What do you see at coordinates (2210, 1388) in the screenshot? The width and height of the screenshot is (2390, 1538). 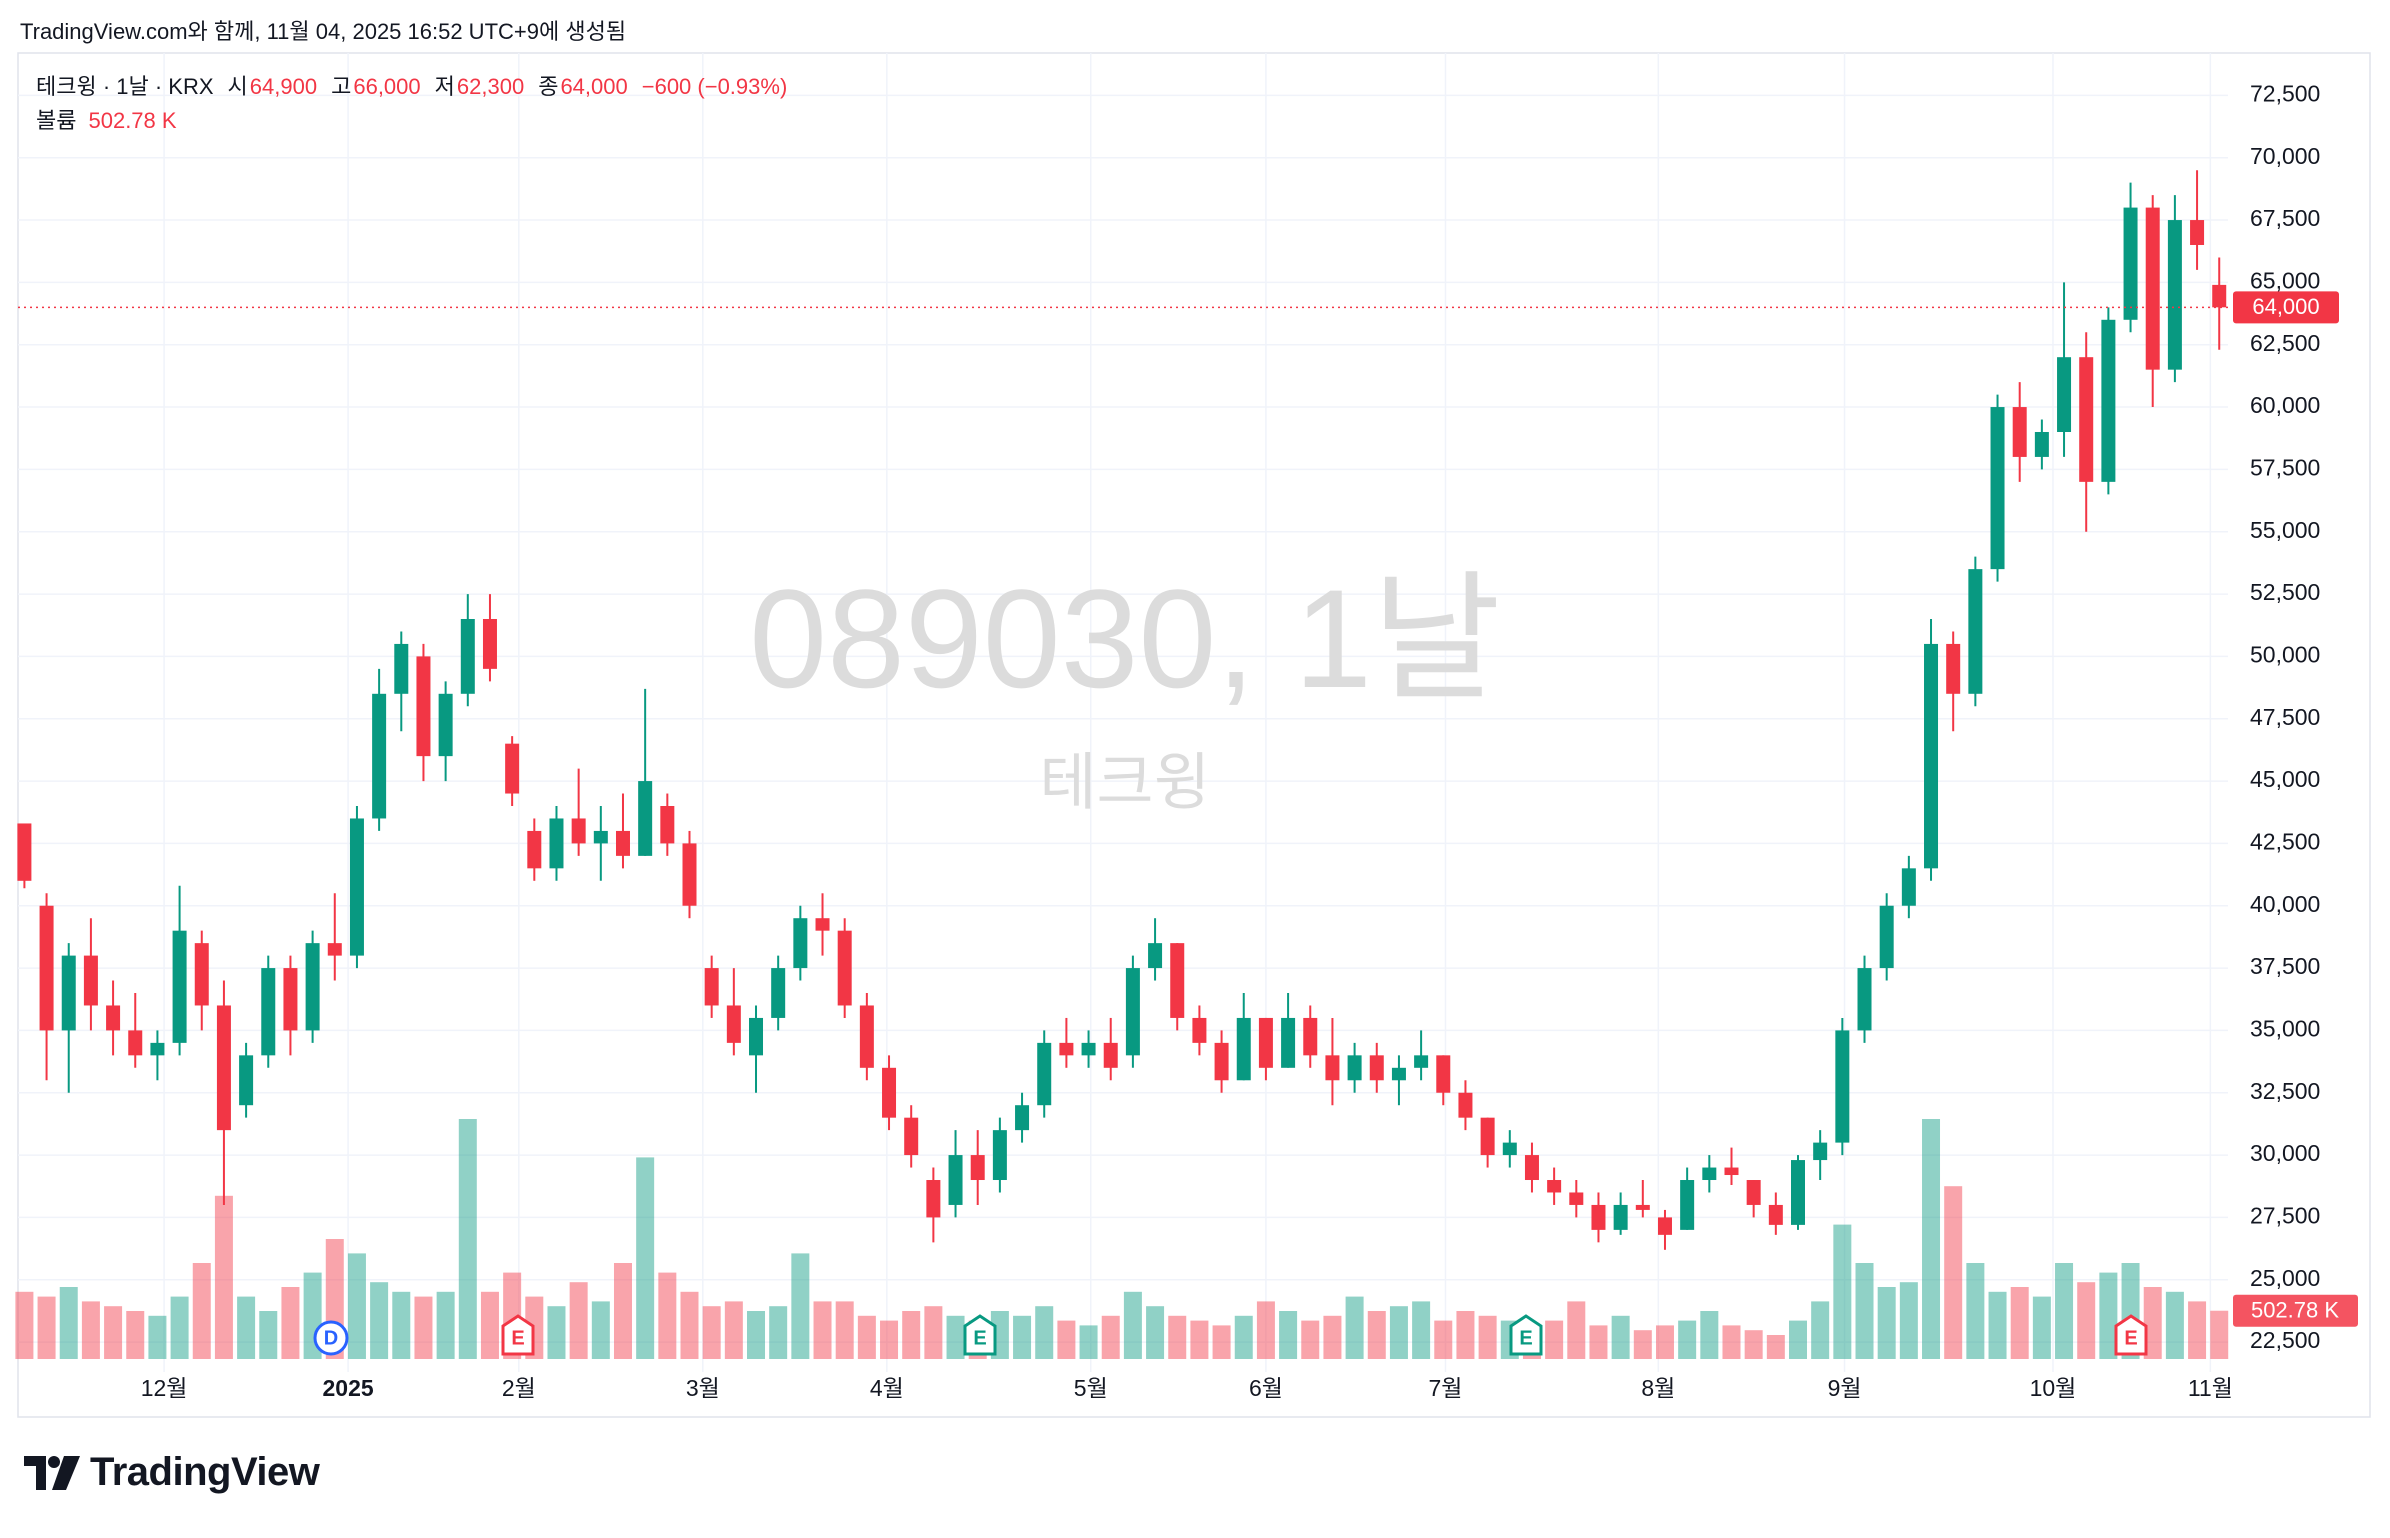 I see `x-tick-label: 11월` at bounding box center [2210, 1388].